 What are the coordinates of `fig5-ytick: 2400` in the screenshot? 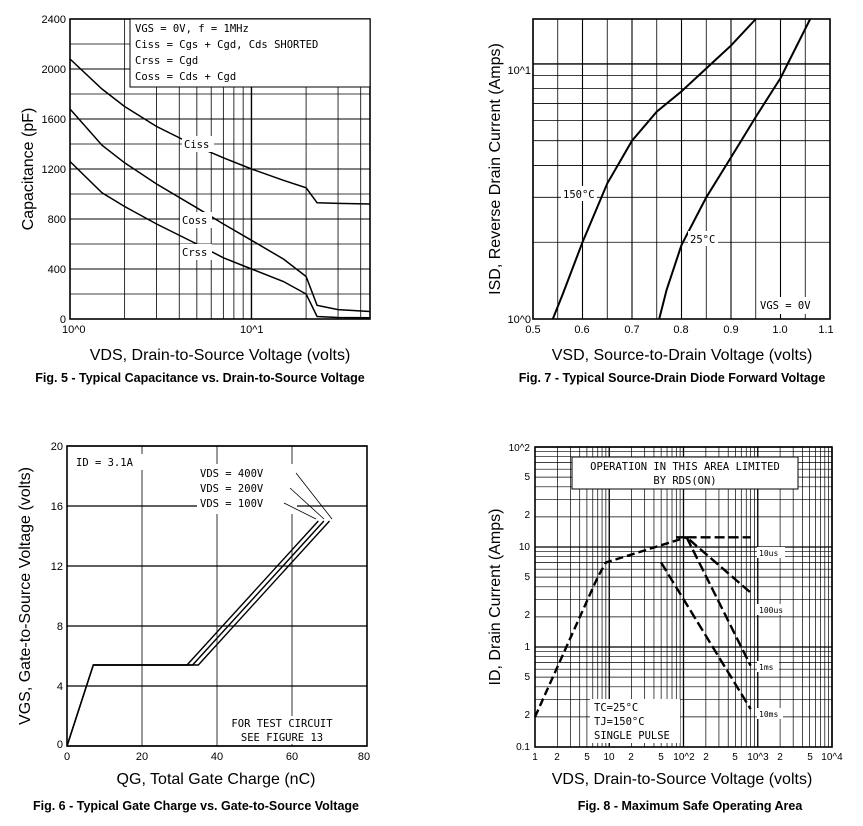 It's located at (54, 20).